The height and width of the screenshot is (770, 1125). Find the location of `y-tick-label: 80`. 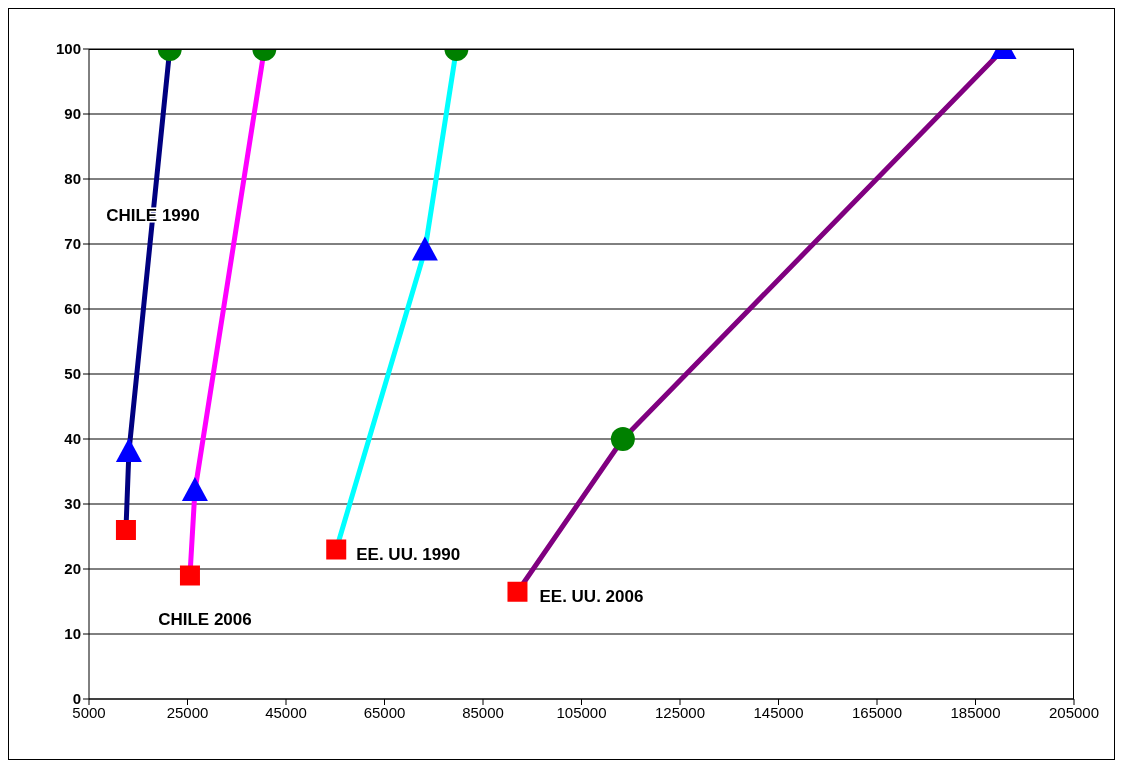

y-tick-label: 80 is located at coordinates (72, 179).